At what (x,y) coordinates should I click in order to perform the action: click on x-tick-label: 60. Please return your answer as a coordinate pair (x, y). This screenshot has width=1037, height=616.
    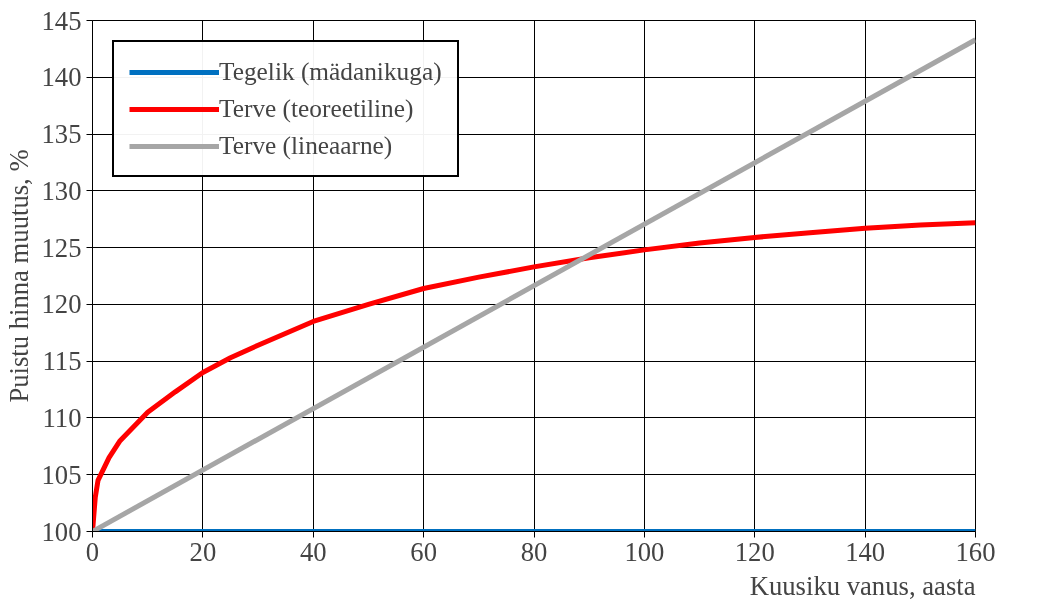
    Looking at the image, I should click on (423, 551).